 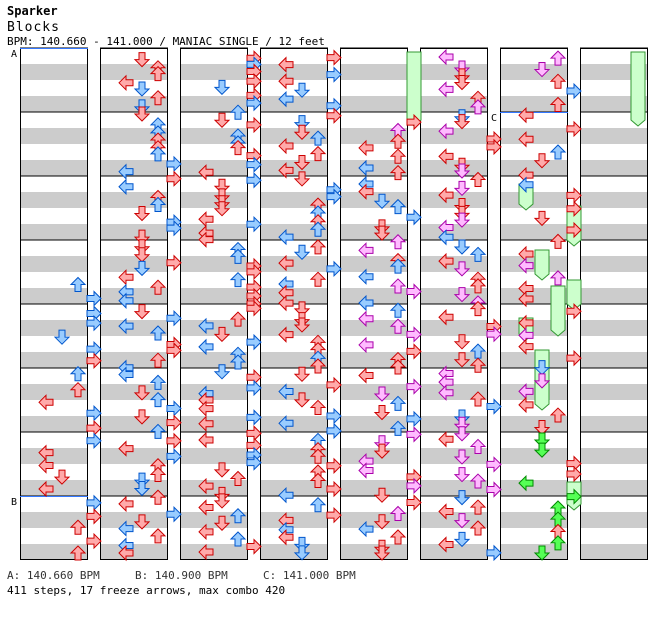 What do you see at coordinates (309, 575) in the screenshot?
I see `legend-bpm-c: C: 141.000 BPM` at bounding box center [309, 575].